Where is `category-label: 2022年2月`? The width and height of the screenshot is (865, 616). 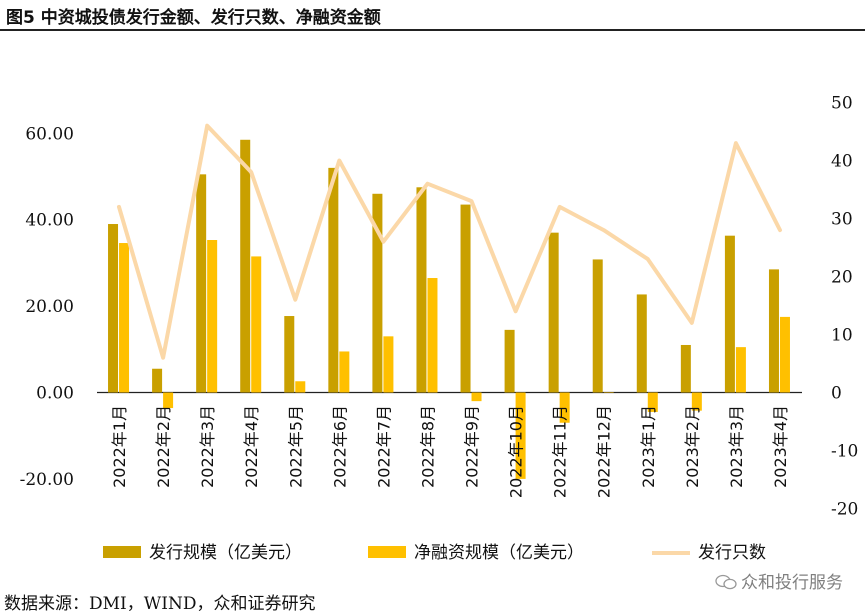 category-label: 2022年2月 is located at coordinates (163, 446).